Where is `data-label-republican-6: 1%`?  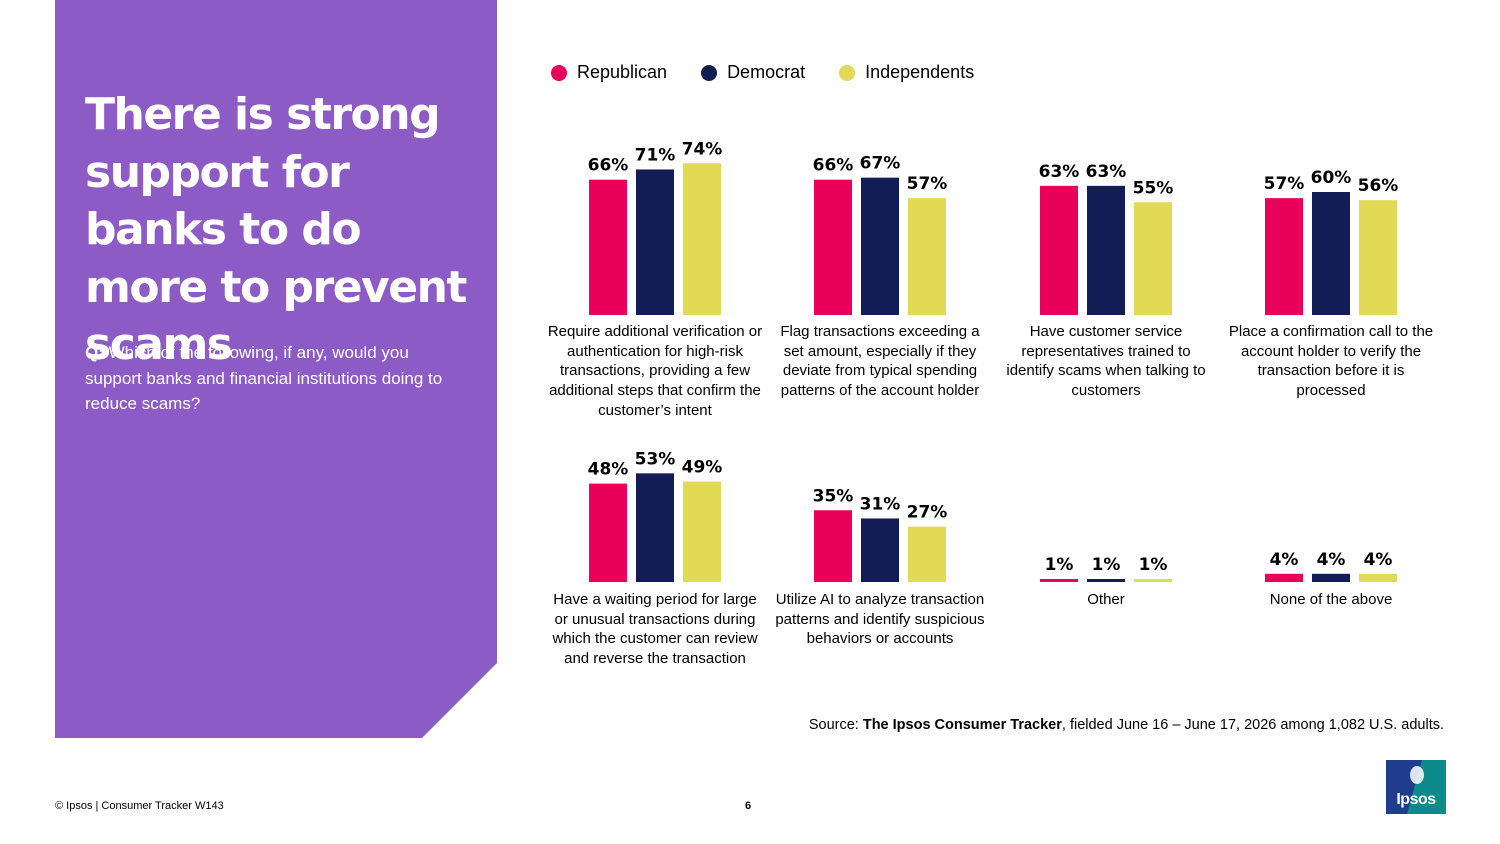 data-label-republican-6: 1% is located at coordinates (1059, 565).